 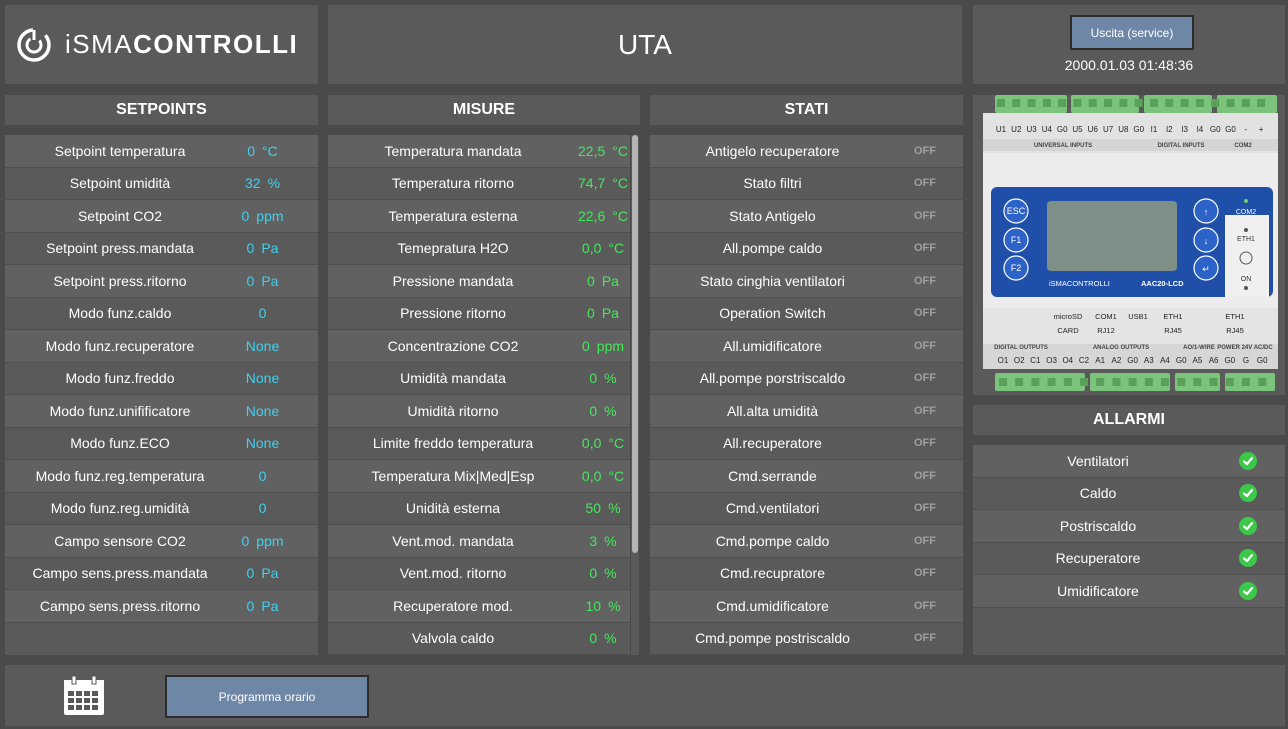 What do you see at coordinates (479, 248) in the screenshot?
I see `misure-row: Temepratura H2O 0,0 °C` at bounding box center [479, 248].